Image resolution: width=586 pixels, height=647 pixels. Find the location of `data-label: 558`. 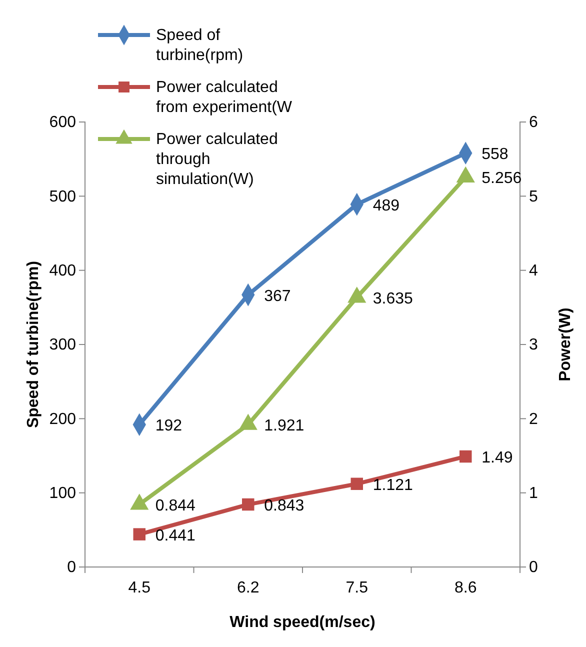

data-label: 558 is located at coordinates (495, 155).